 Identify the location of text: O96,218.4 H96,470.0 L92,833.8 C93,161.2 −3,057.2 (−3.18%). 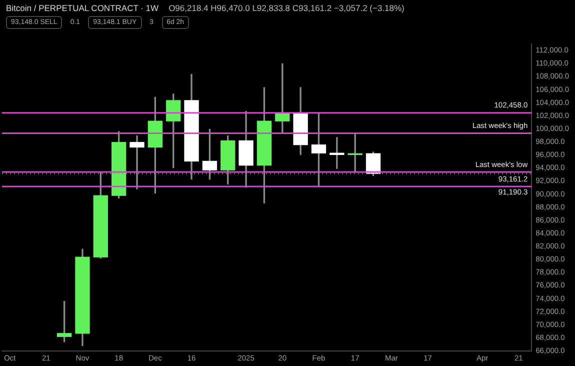
(286, 8).